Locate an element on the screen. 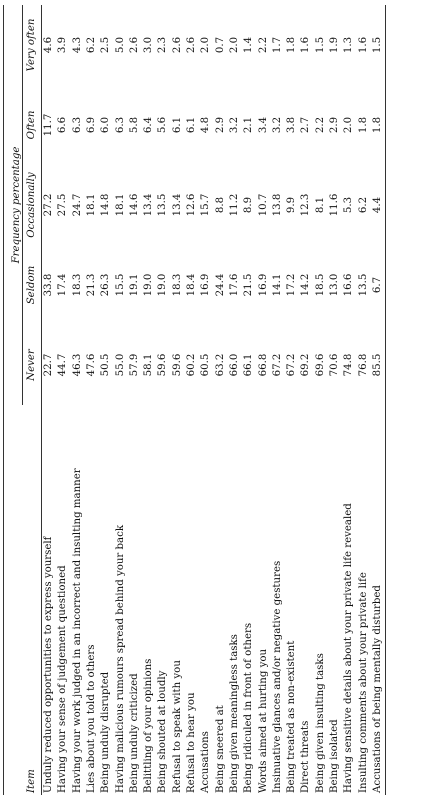  row-value-cell: 5.3 is located at coordinates (349, 205).